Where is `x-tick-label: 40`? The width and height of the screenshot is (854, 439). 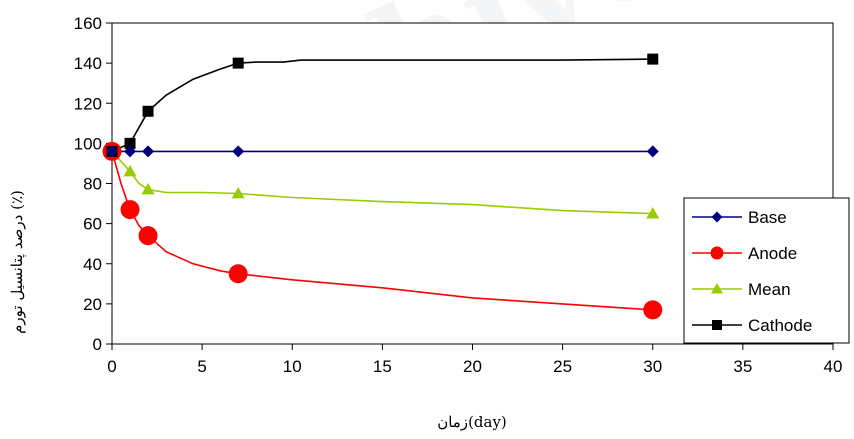
x-tick-label: 40 is located at coordinates (833, 366).